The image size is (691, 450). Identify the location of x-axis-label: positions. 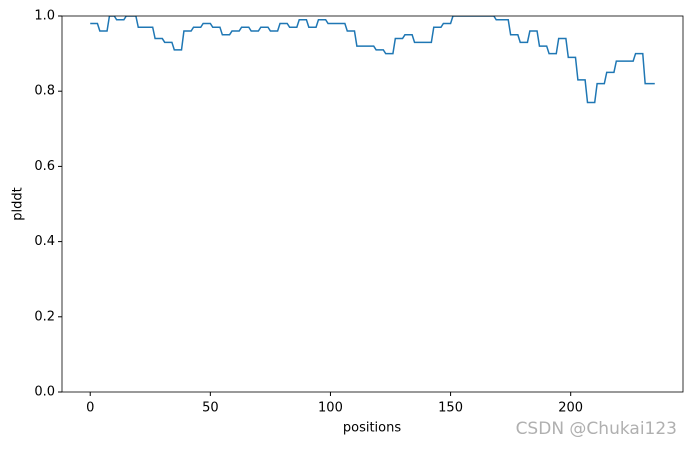
(372, 428).